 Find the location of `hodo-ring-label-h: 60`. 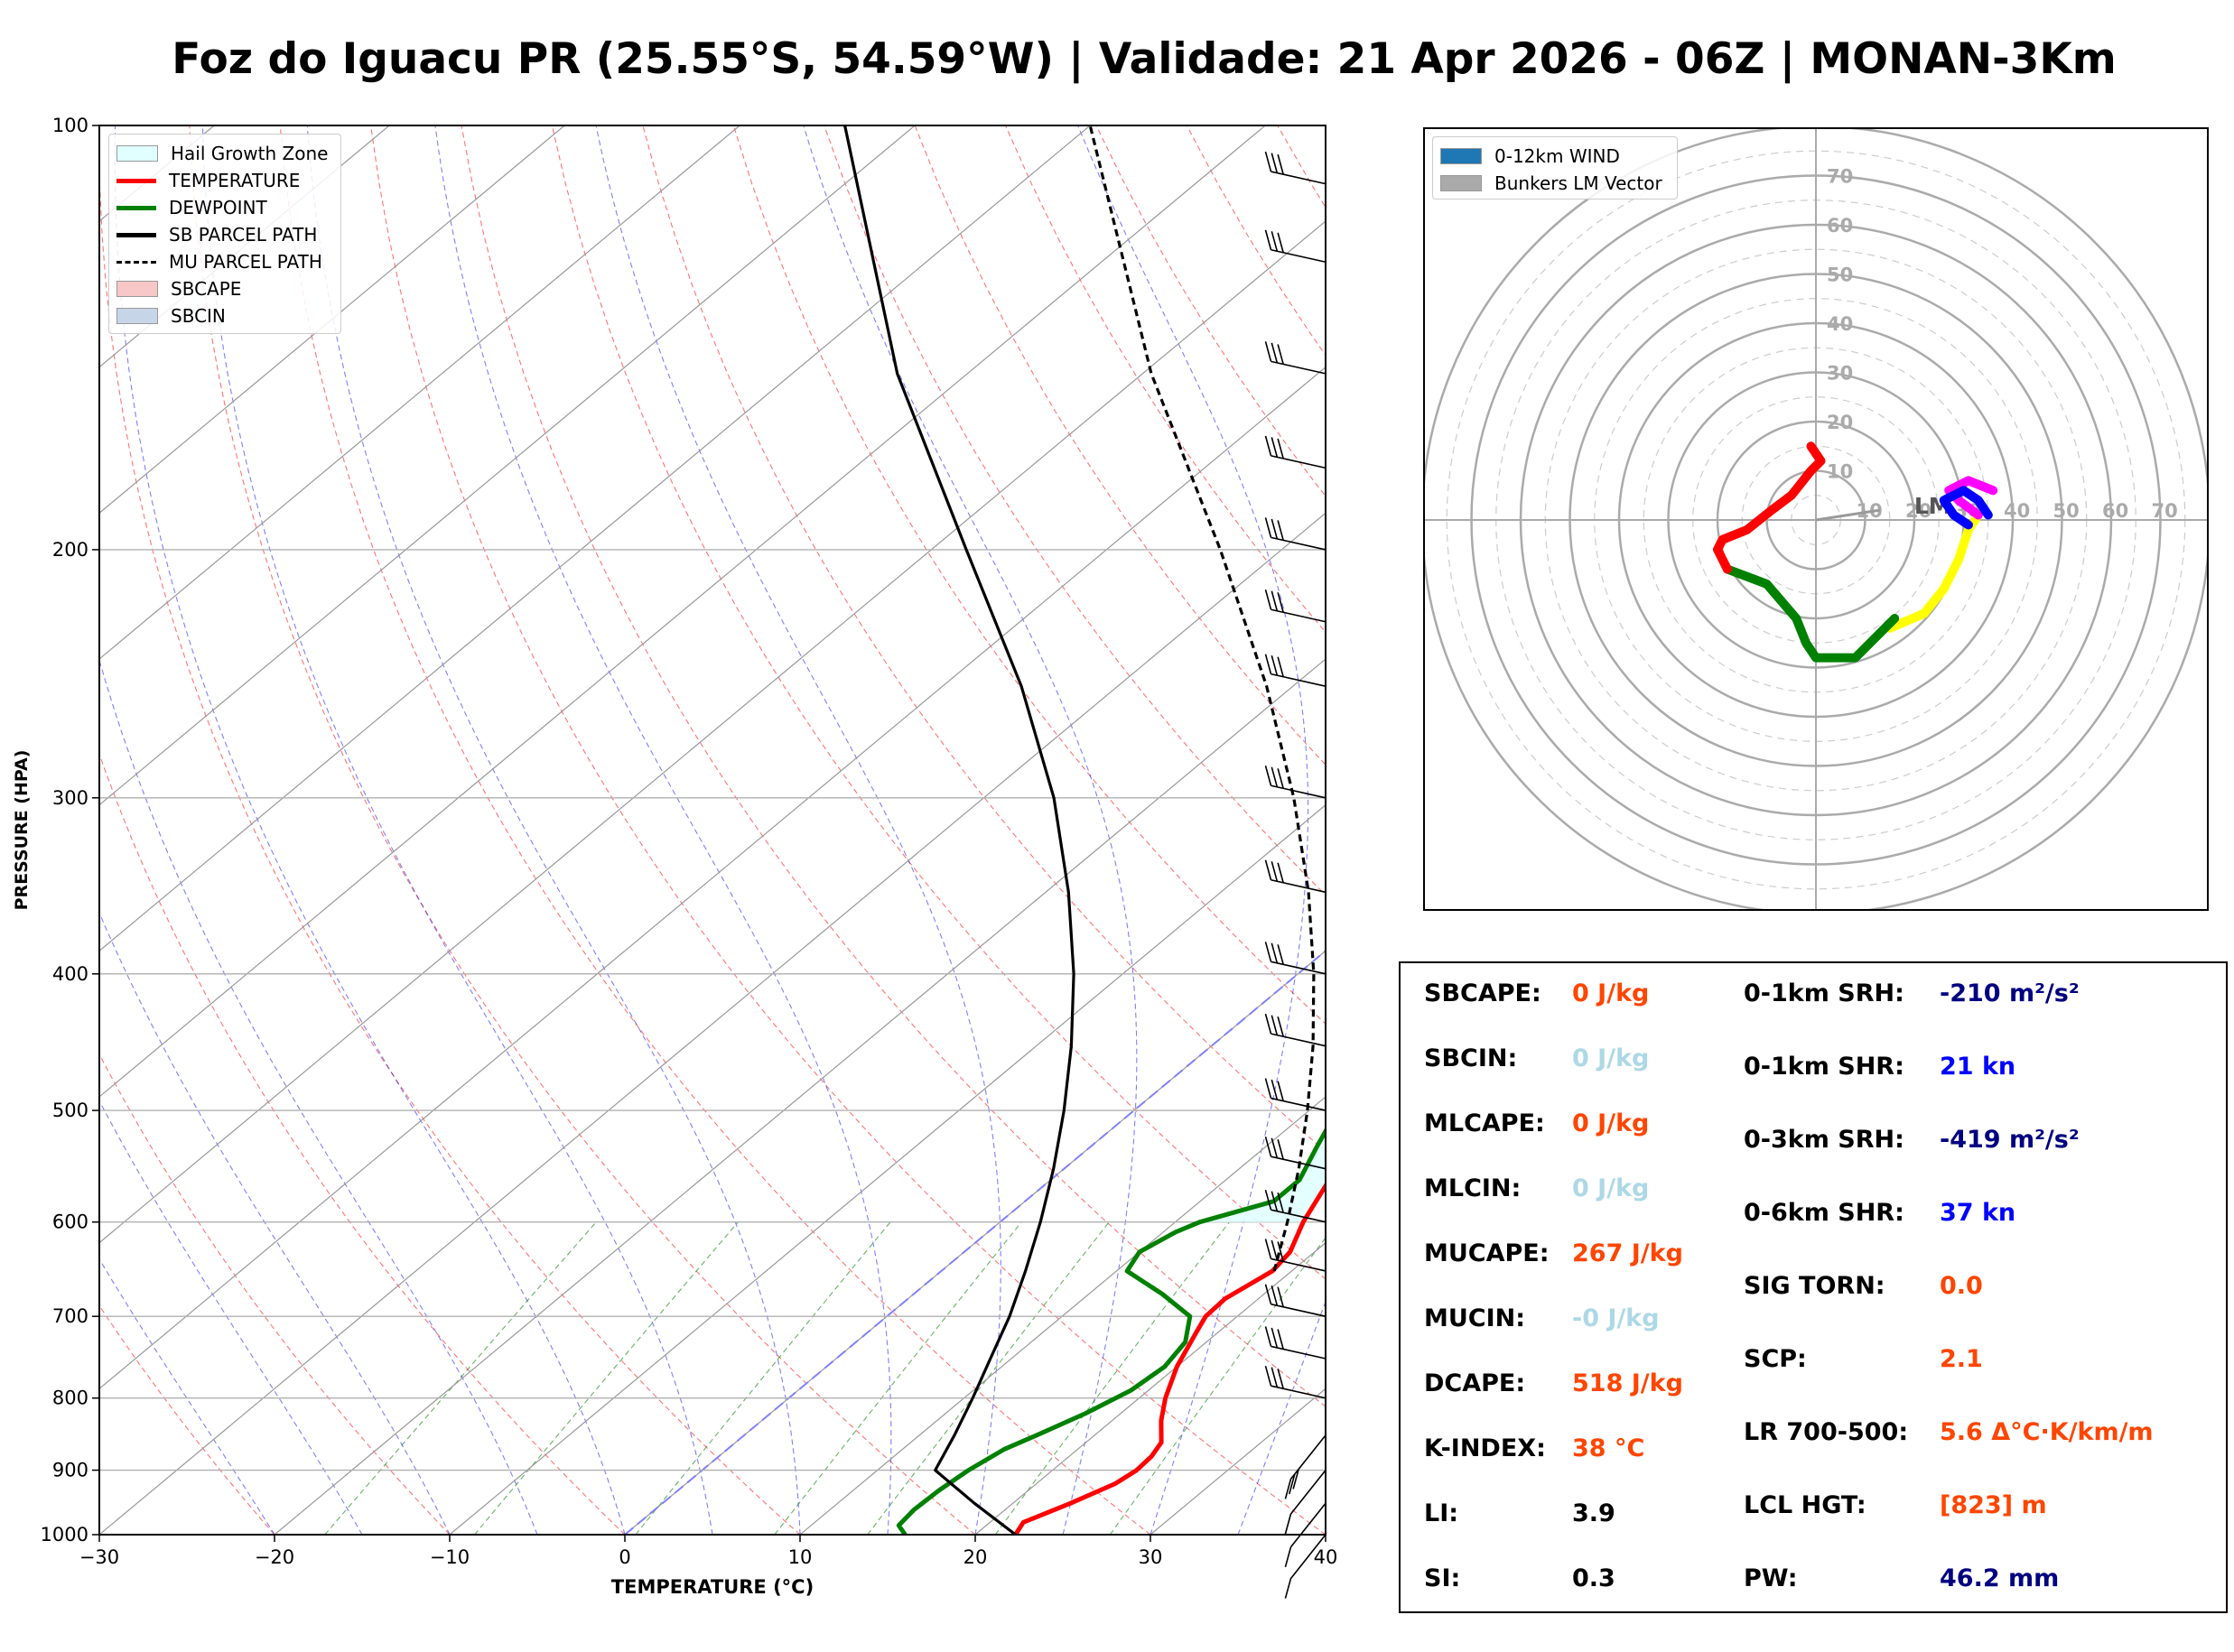

hodo-ring-label-h: 60 is located at coordinates (2115, 511).